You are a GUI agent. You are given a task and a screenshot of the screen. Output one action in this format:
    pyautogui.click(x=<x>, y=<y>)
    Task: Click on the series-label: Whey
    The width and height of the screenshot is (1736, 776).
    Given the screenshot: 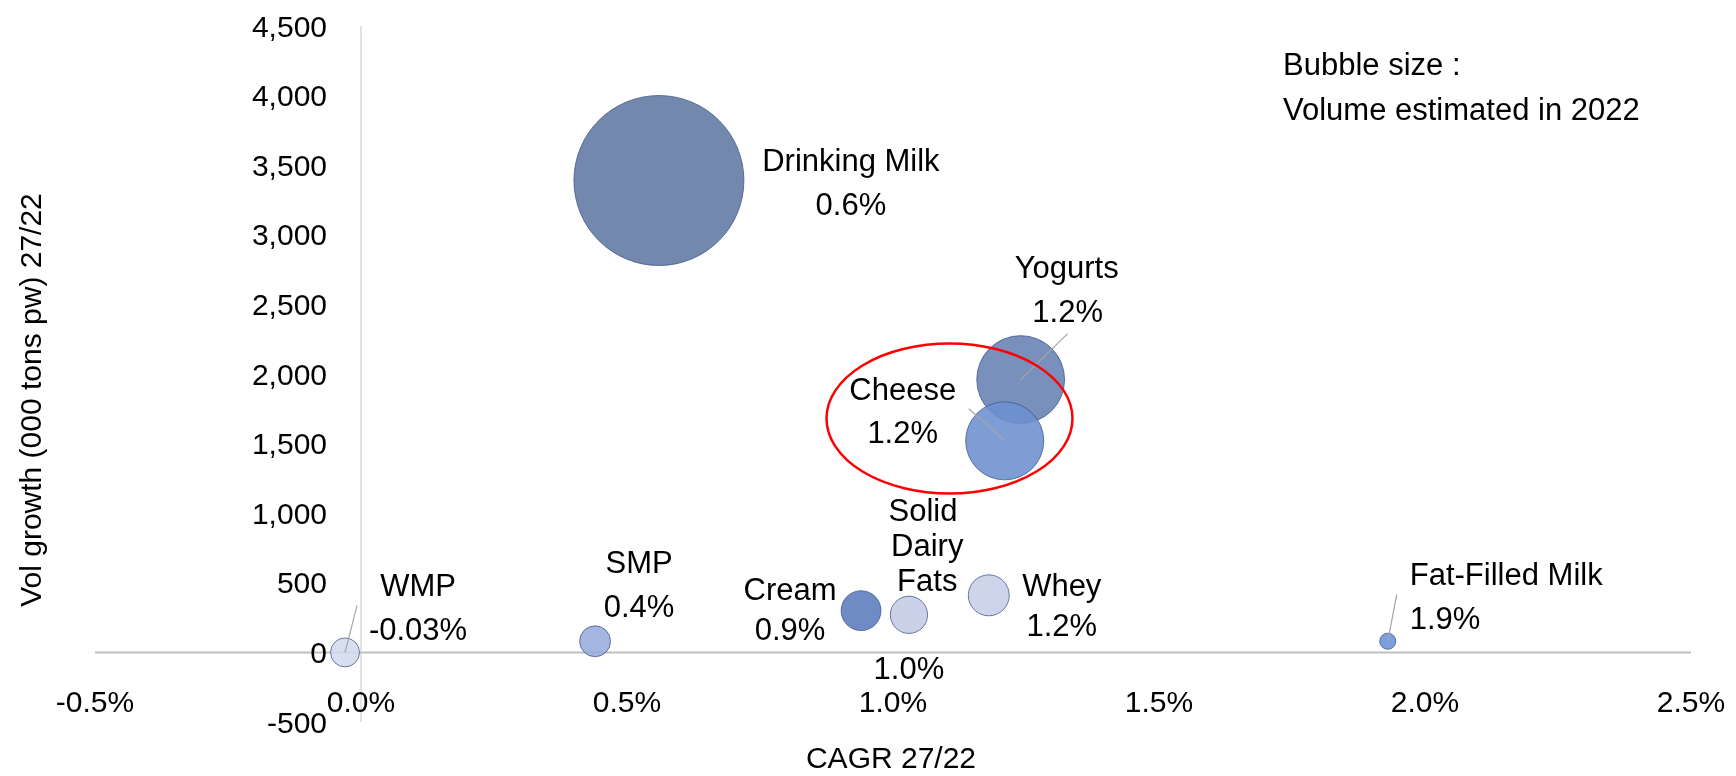 What is the action you would take?
    pyautogui.click(x=1062, y=586)
    